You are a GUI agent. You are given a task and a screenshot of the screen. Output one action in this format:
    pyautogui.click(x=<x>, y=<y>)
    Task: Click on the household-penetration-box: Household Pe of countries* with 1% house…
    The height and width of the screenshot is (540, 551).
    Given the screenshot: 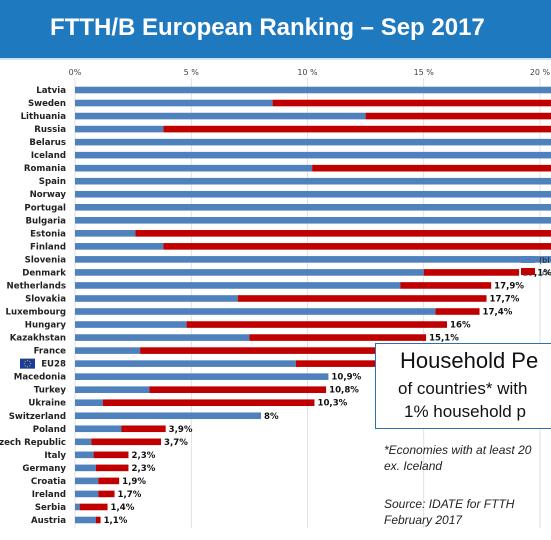 What is the action you would take?
    pyautogui.click(x=463, y=386)
    